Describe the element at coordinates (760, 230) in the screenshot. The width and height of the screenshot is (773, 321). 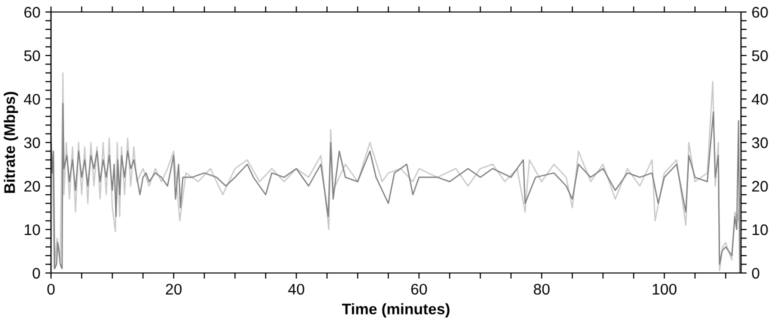
I see `y2-tick-label: 10` at that location.